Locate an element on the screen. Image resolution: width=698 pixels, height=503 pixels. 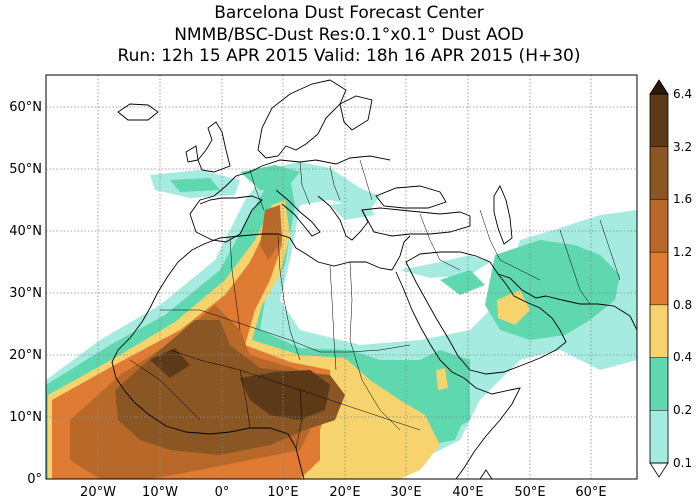
colorbar-bin-3.2 is located at coordinates (659, 120).